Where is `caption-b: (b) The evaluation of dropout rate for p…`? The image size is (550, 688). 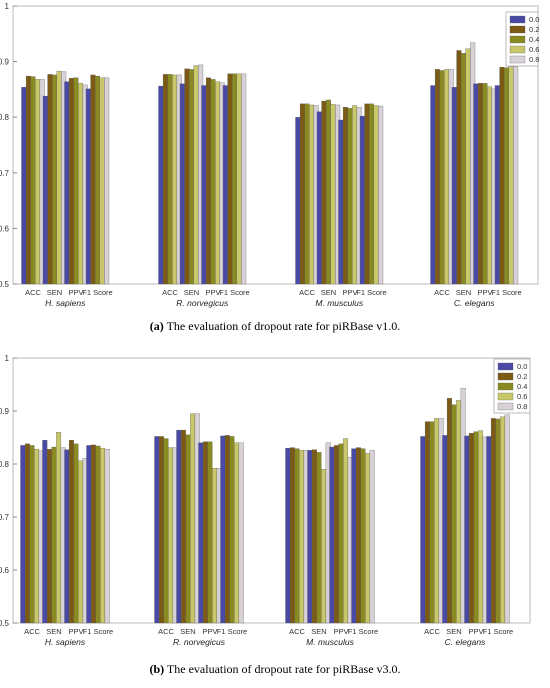 caption-b: (b) The evaluation of dropout rate for p… is located at coordinates (275, 669).